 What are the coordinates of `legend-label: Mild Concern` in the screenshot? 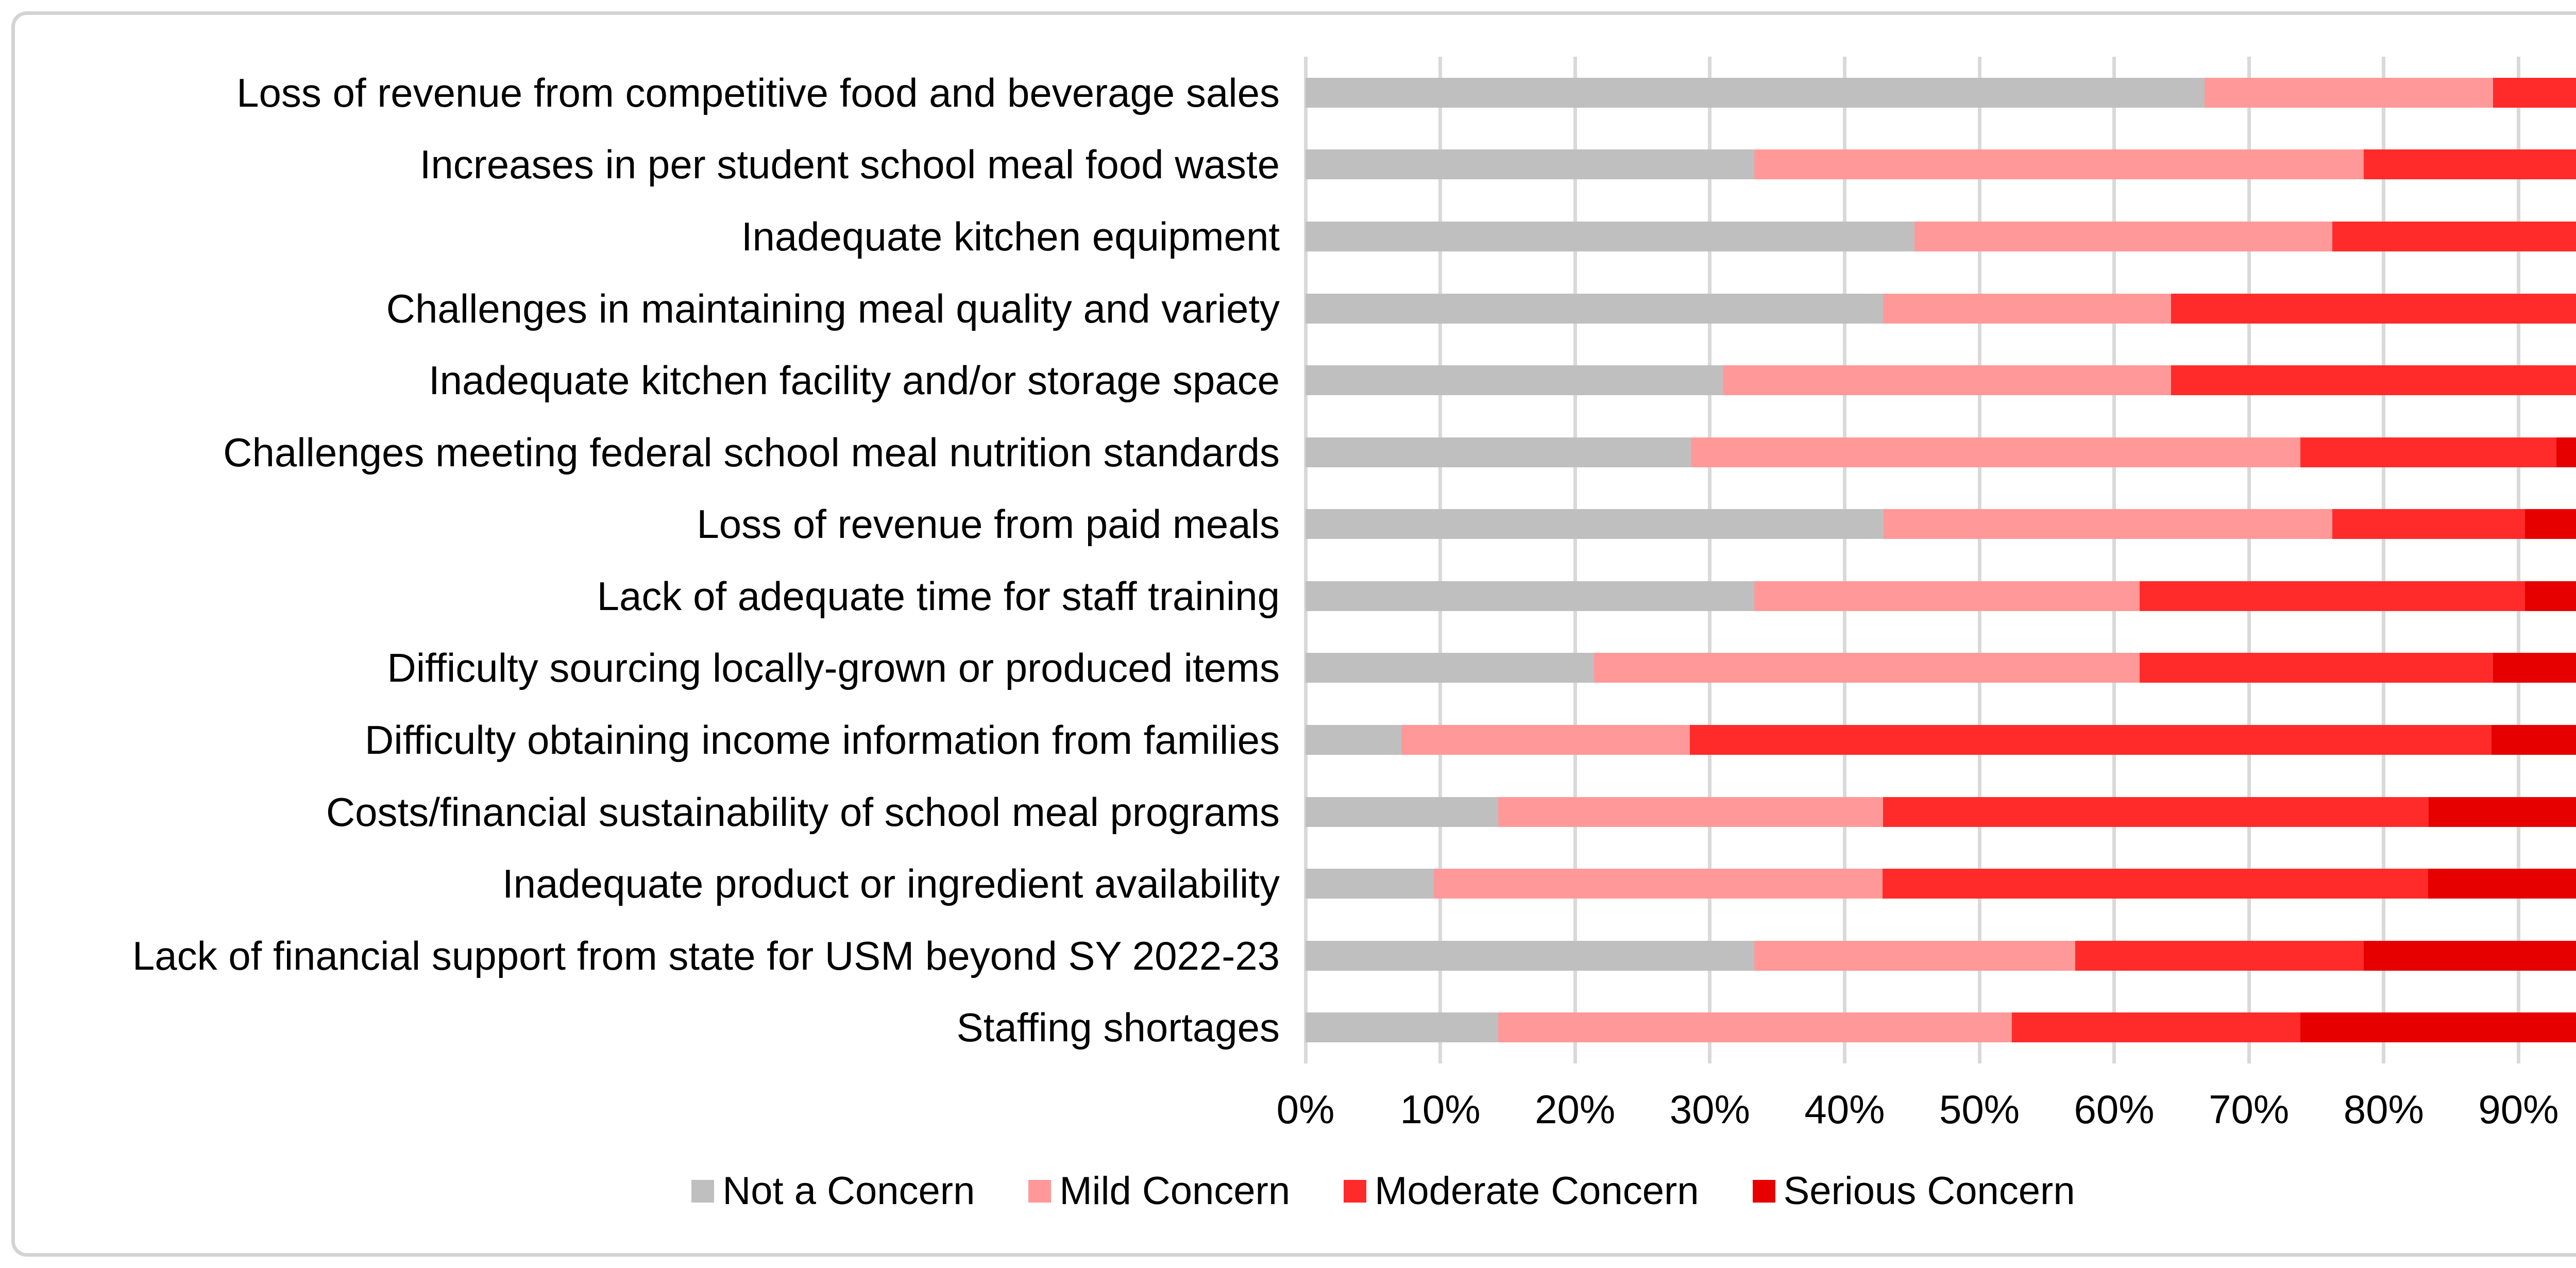 It's located at (1175, 1191).